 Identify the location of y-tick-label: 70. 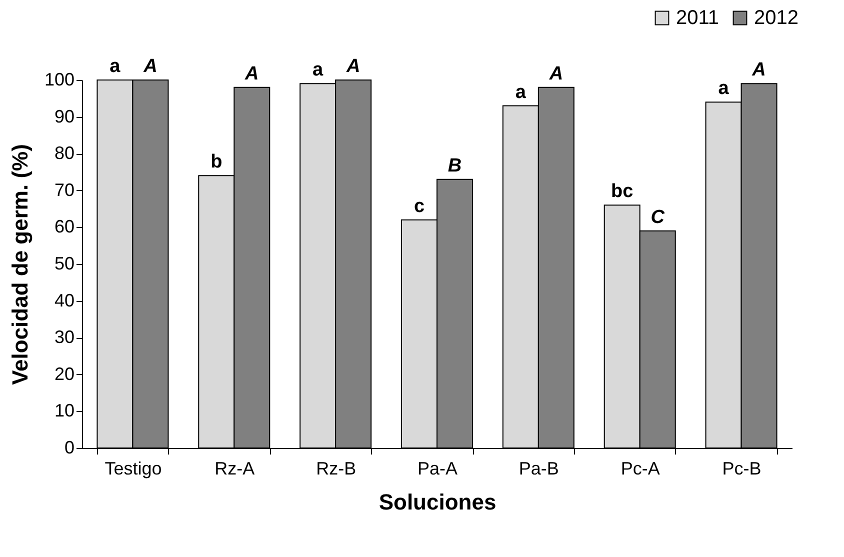
(64, 190).